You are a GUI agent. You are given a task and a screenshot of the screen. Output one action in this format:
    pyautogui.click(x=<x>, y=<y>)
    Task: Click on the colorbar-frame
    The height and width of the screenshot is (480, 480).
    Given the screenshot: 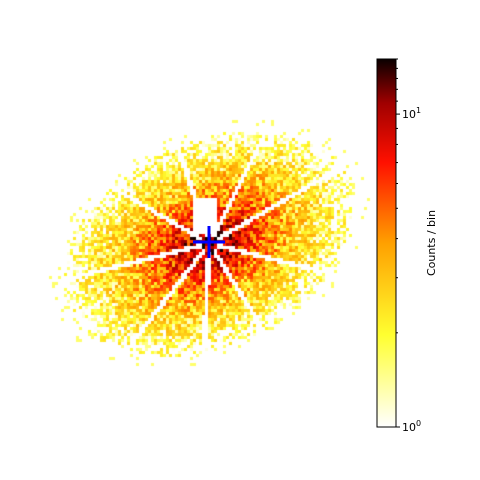 What is the action you would take?
    pyautogui.click(x=386, y=243)
    